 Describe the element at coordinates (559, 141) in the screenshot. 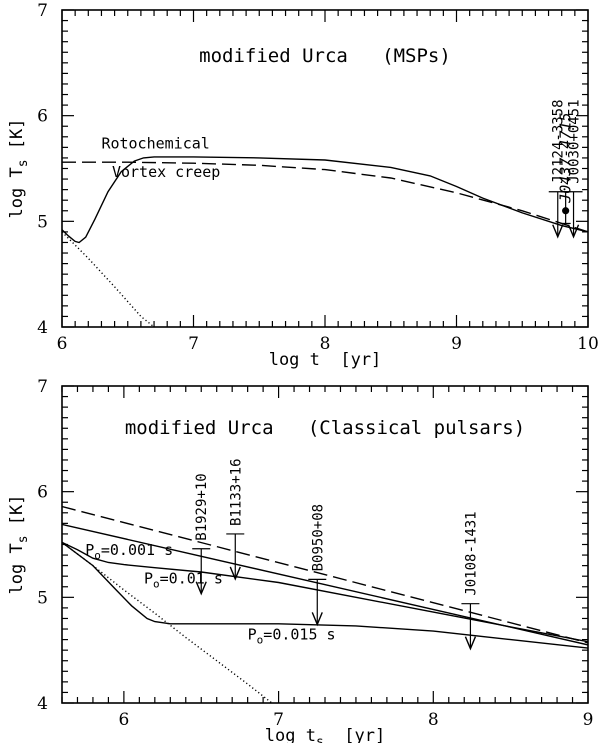

I see `pulsar-label: J2124-3358` at that location.